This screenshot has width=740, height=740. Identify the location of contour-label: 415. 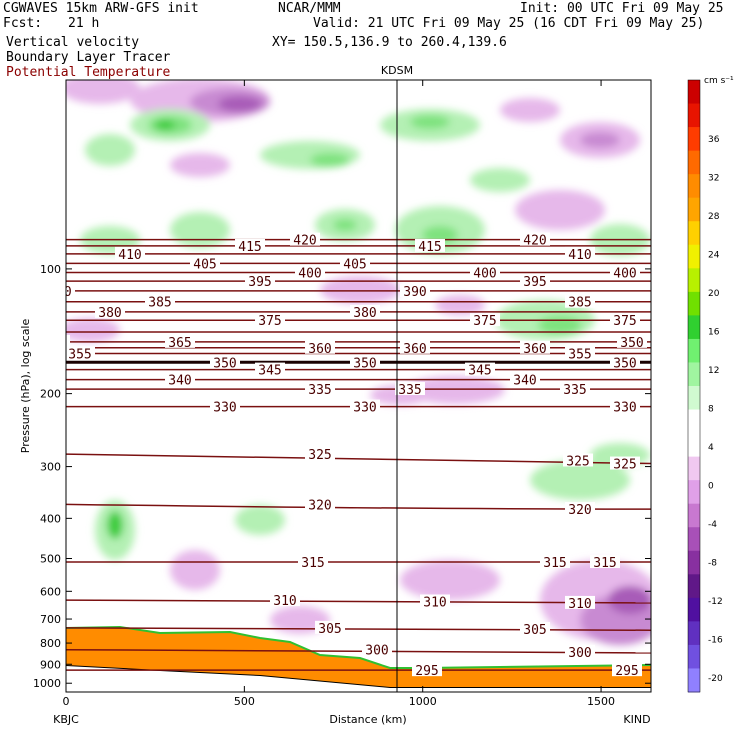
(429, 247).